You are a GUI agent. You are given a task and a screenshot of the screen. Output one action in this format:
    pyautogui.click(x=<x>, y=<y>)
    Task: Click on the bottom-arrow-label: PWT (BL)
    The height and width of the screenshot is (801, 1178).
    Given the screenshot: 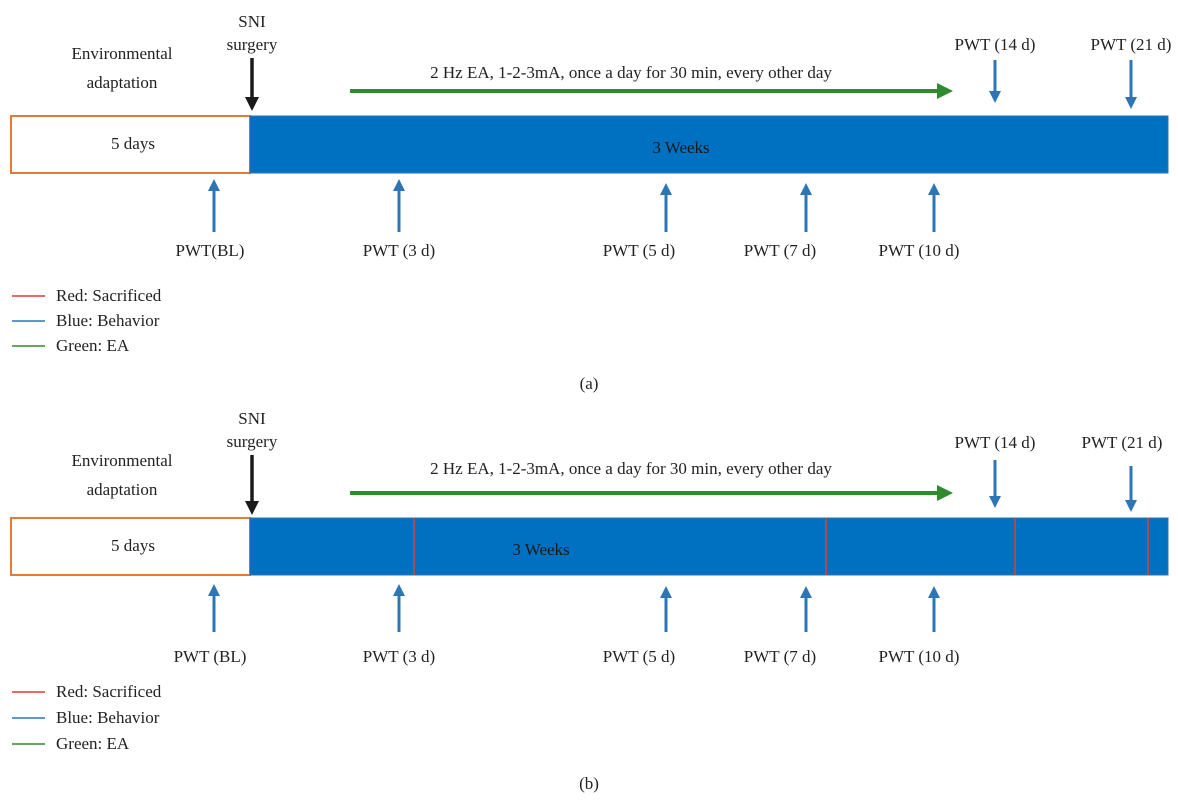 What is the action you would take?
    pyautogui.click(x=210, y=656)
    